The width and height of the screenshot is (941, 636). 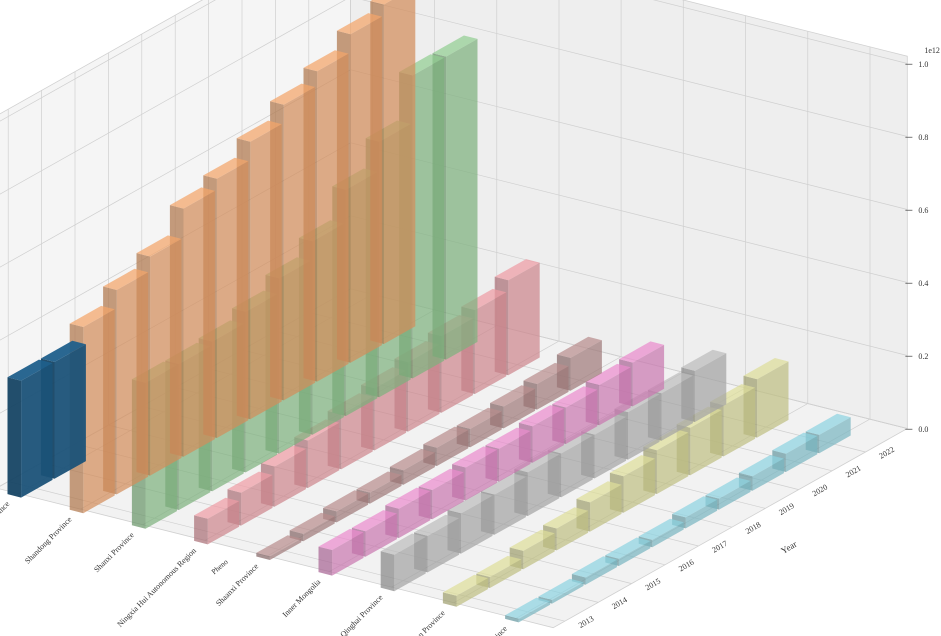 What do you see at coordinates (220, 566) in the screenshot?
I see `x-extra-label: Pheno` at bounding box center [220, 566].